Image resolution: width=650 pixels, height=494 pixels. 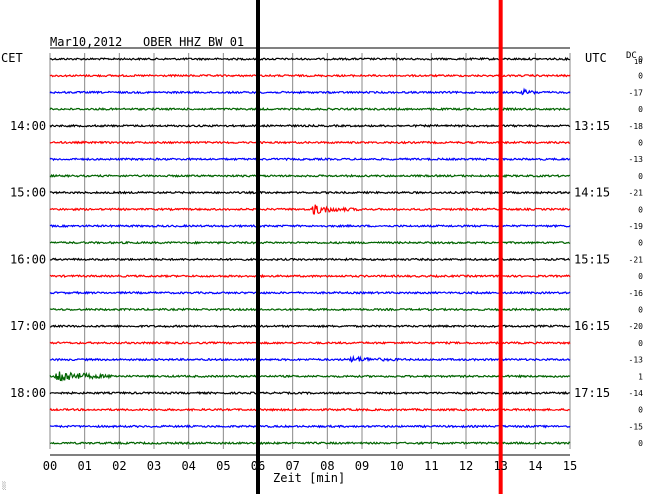 What do you see at coordinates (396, 466) in the screenshot?
I see `x-tick-label: 10` at bounding box center [396, 466].